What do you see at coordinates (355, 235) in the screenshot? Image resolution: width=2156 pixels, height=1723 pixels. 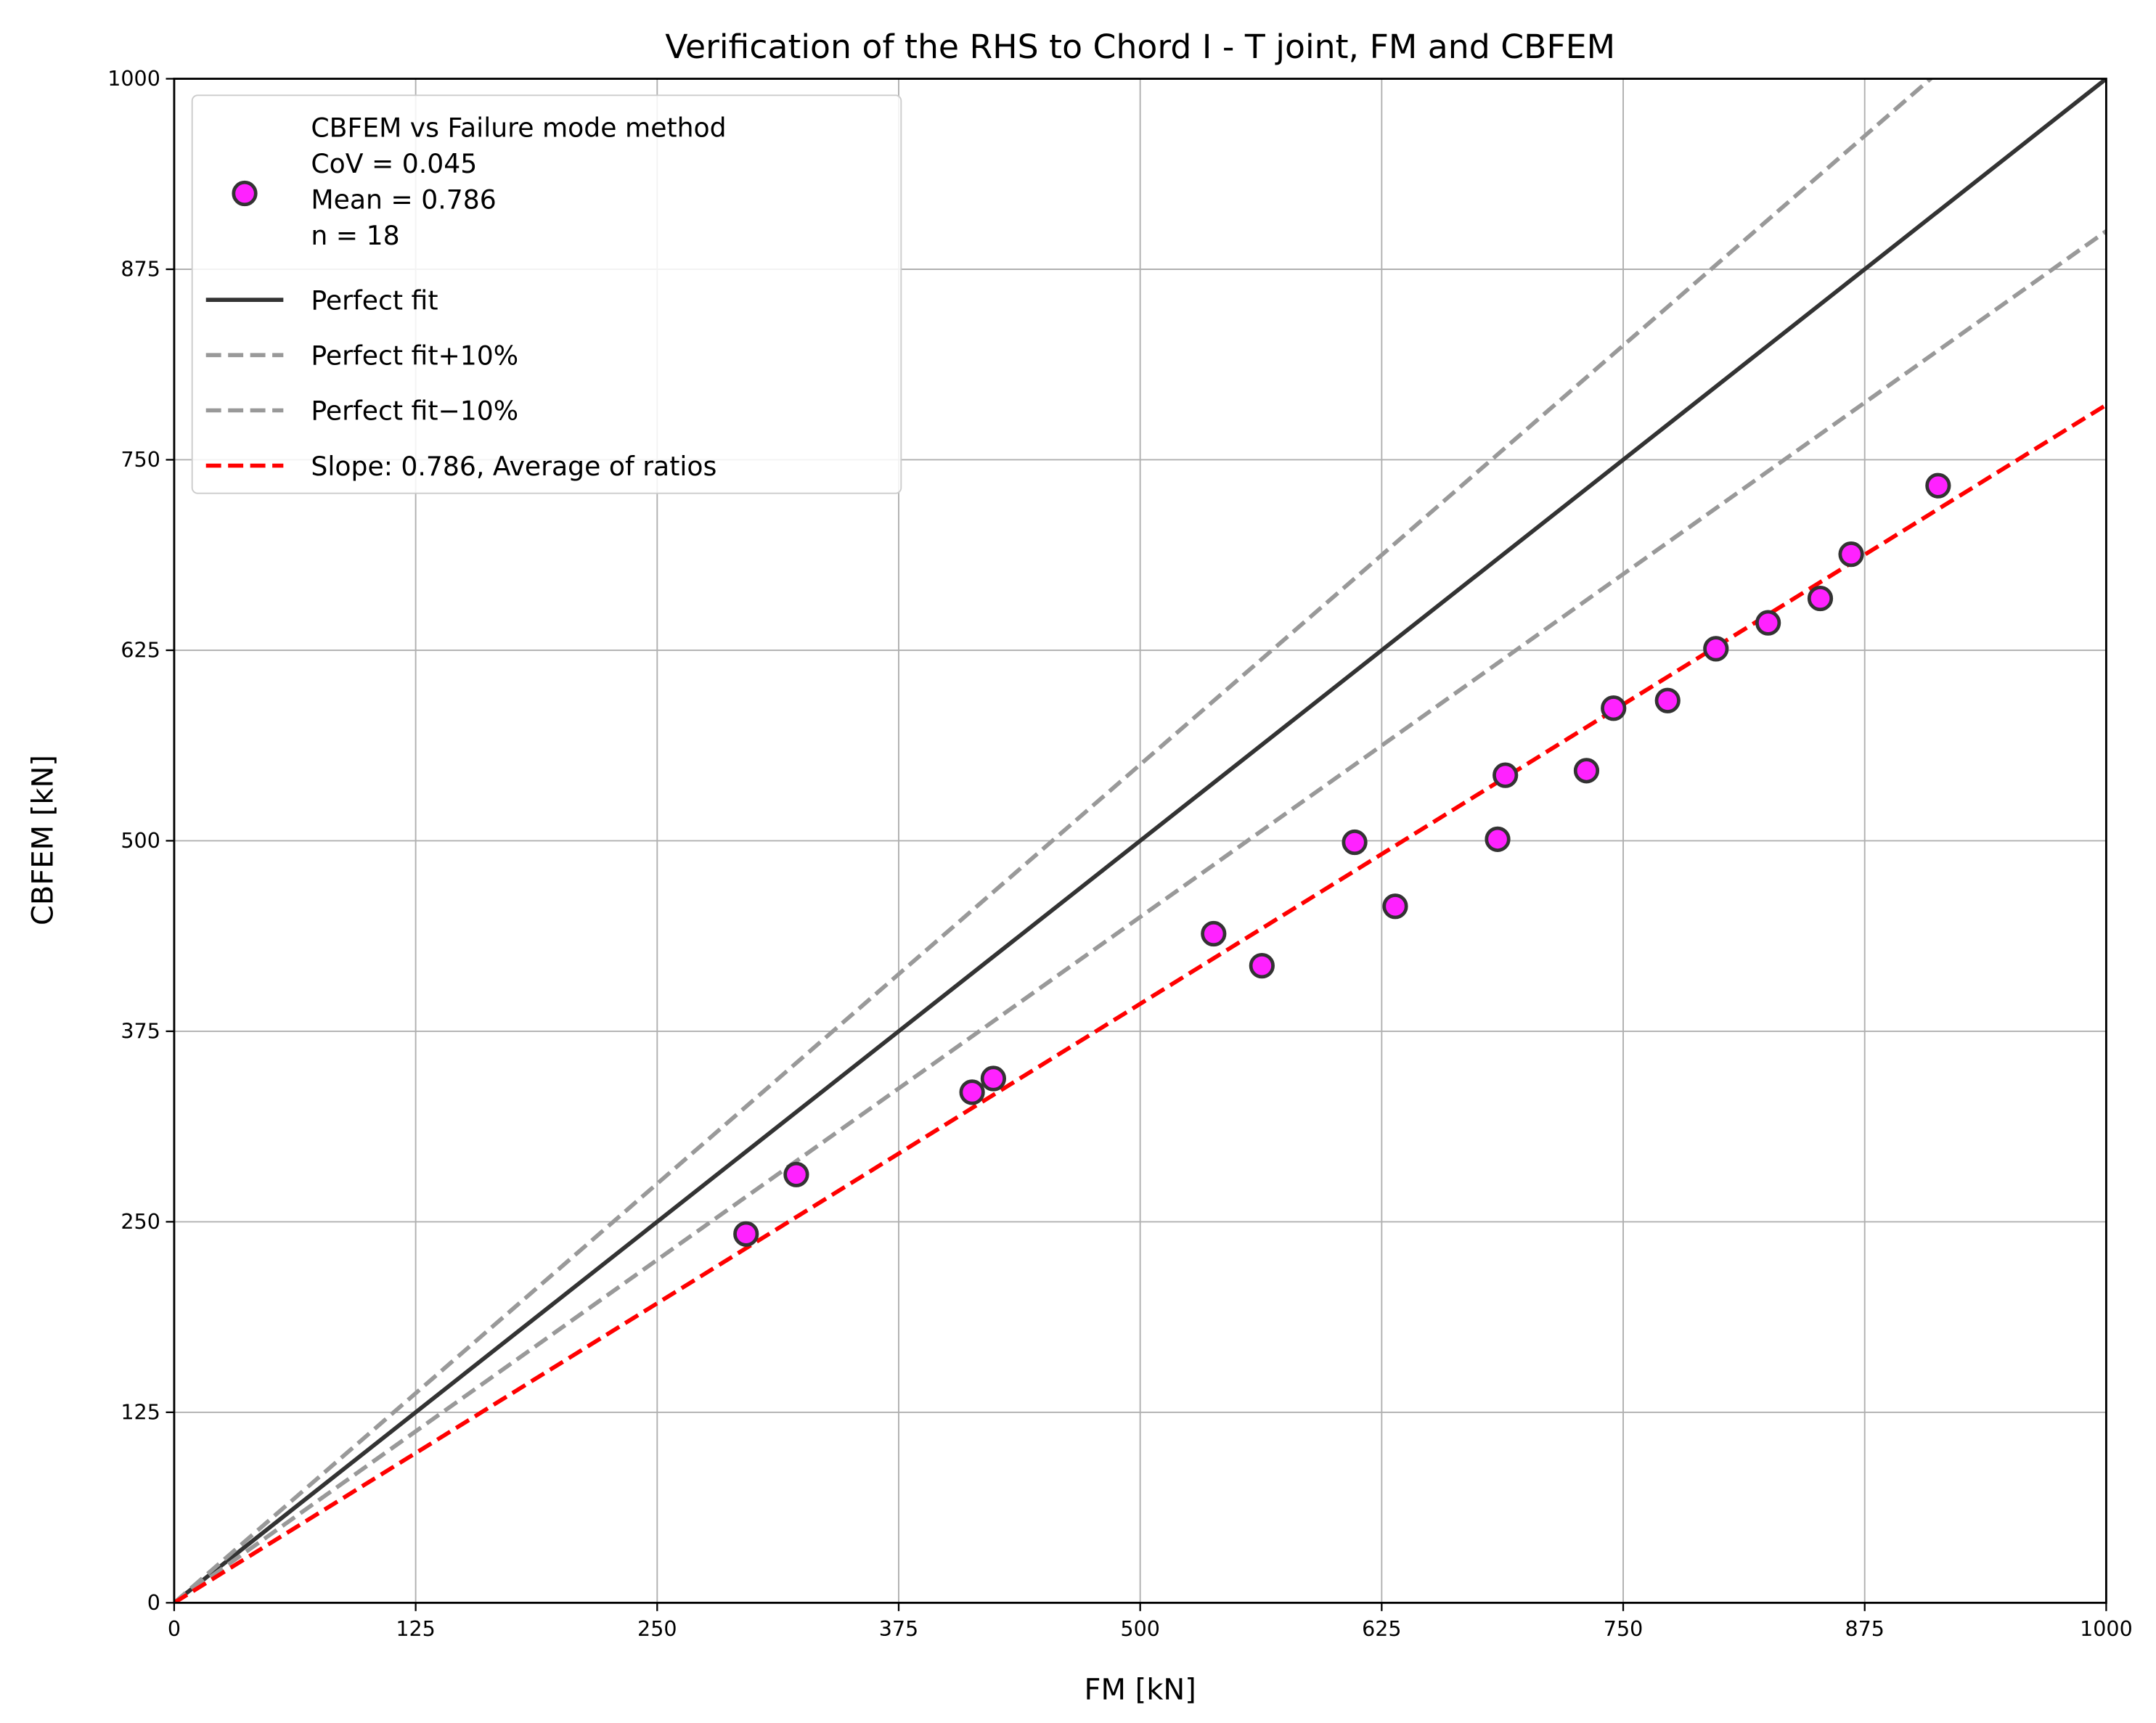 I see `legend-label-scatter: n = 18` at bounding box center [355, 235].